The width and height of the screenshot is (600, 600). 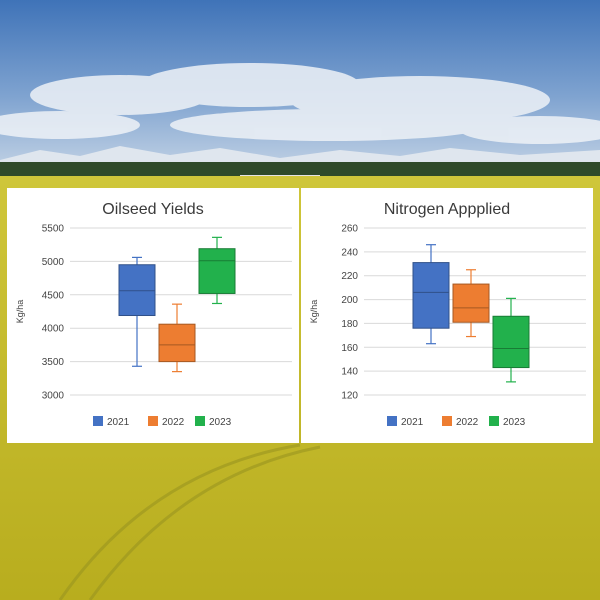 I want to click on y-tick-label: 160, so click(x=349, y=348).